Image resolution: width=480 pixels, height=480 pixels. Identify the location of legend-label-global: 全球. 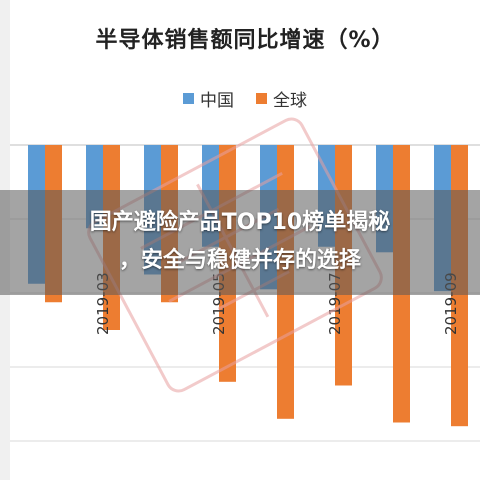
(290, 101).